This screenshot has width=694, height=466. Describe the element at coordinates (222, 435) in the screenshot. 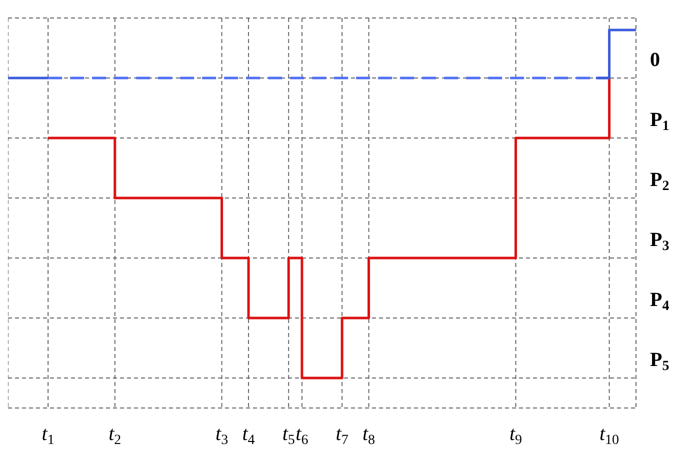

I see `x-tick-label: t$_{3}$` at that location.